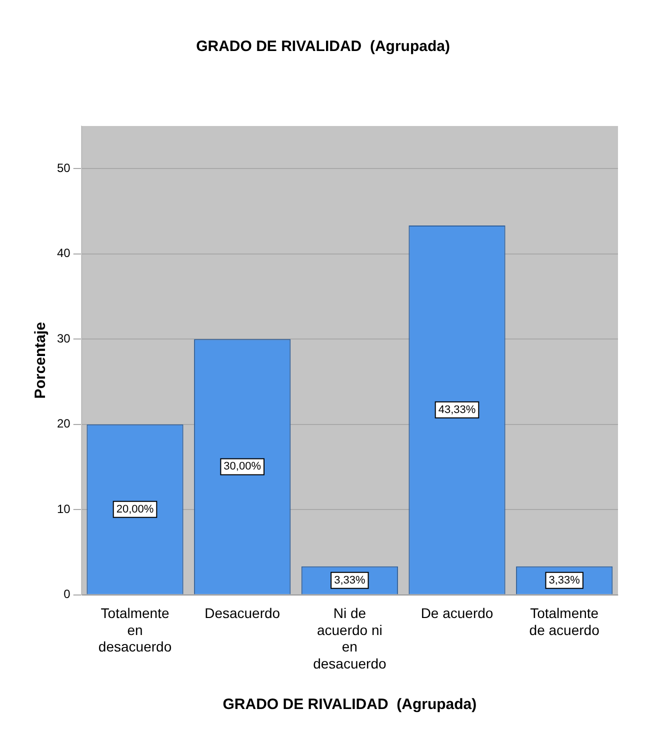  I want to click on data-label: 43,33%, so click(457, 410).